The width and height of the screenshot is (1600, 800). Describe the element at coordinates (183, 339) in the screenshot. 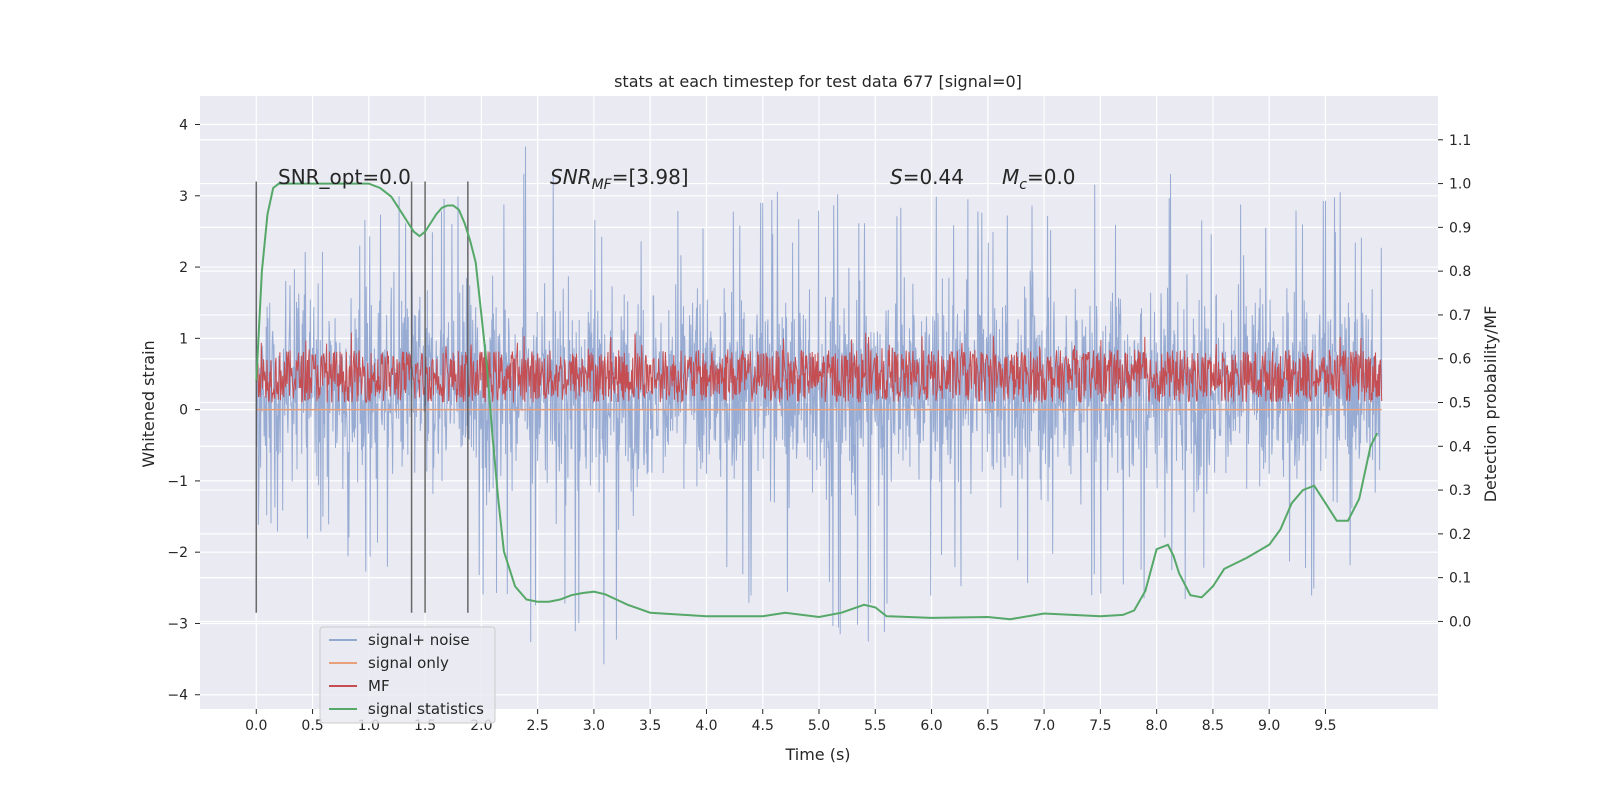

I see `y-tick-label: 1` at that location.